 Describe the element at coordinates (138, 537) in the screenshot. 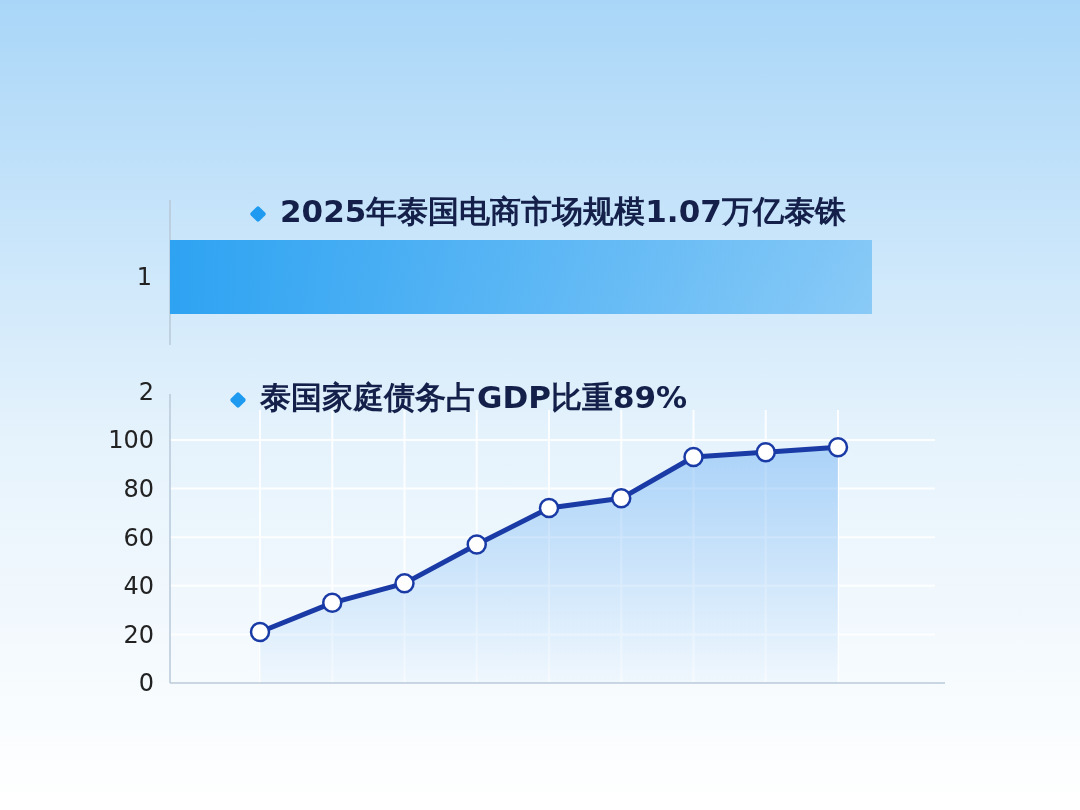

I see `y-tick-label: 60` at that location.